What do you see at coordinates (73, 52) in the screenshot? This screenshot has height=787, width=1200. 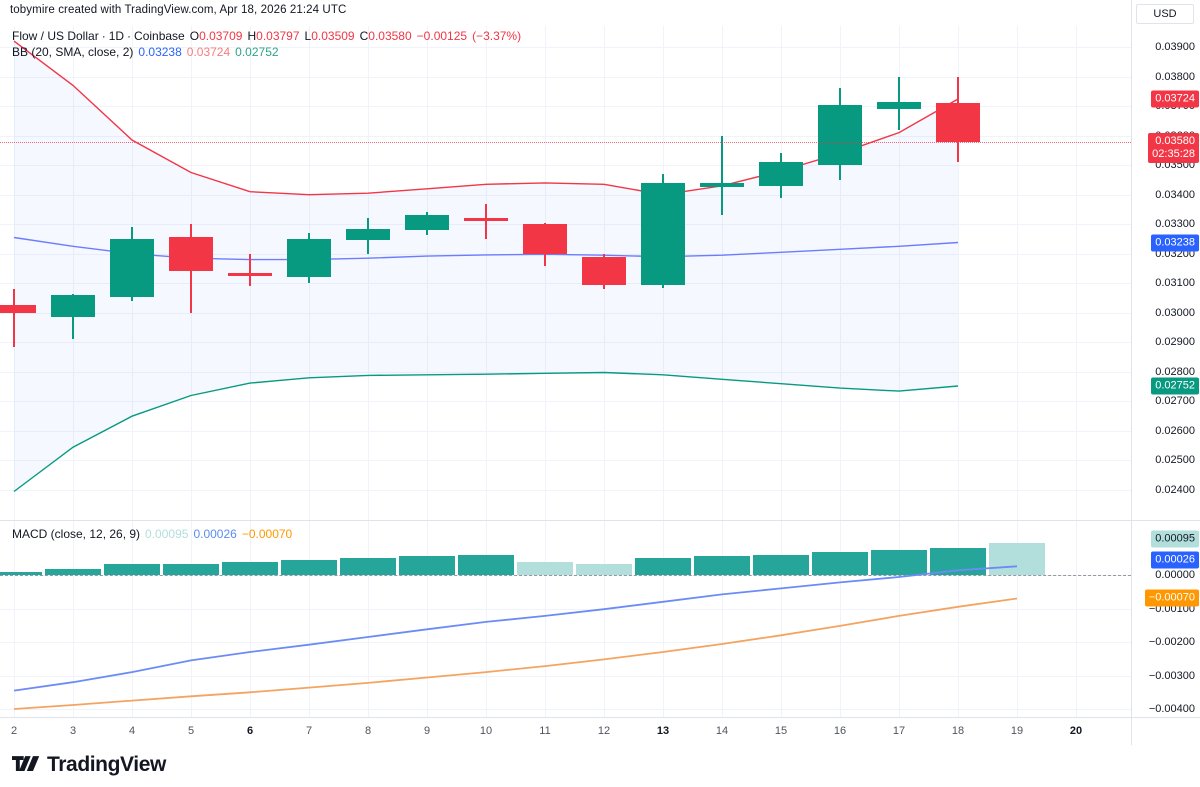 I see `bb-title: BB (20, SMA, close, 2)` at bounding box center [73, 52].